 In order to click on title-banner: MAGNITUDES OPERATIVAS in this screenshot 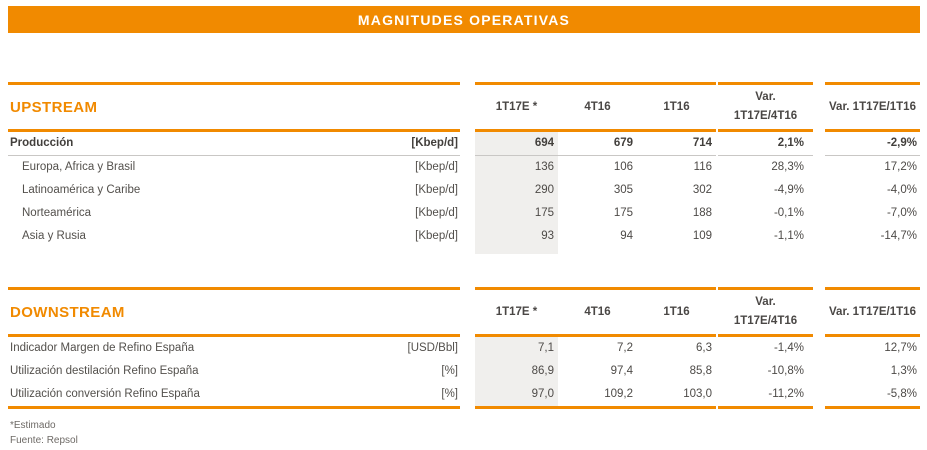, I will do `click(464, 19)`.